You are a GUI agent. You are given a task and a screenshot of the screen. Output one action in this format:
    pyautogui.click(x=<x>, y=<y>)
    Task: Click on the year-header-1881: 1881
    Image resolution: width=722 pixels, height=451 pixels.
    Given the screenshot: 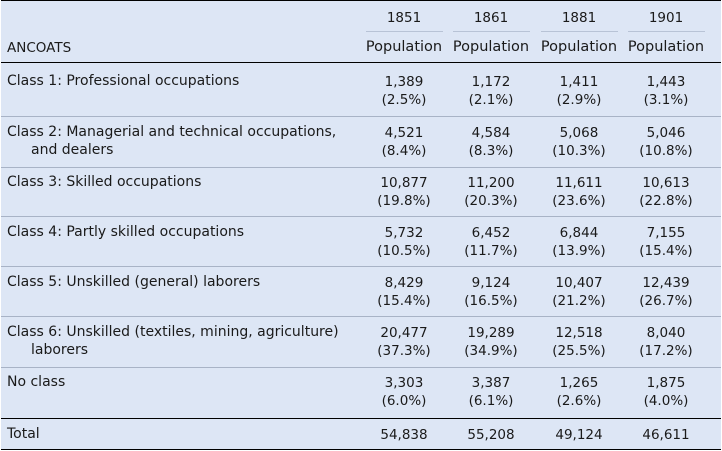 What is the action you would take?
    pyautogui.click(x=579, y=18)
    